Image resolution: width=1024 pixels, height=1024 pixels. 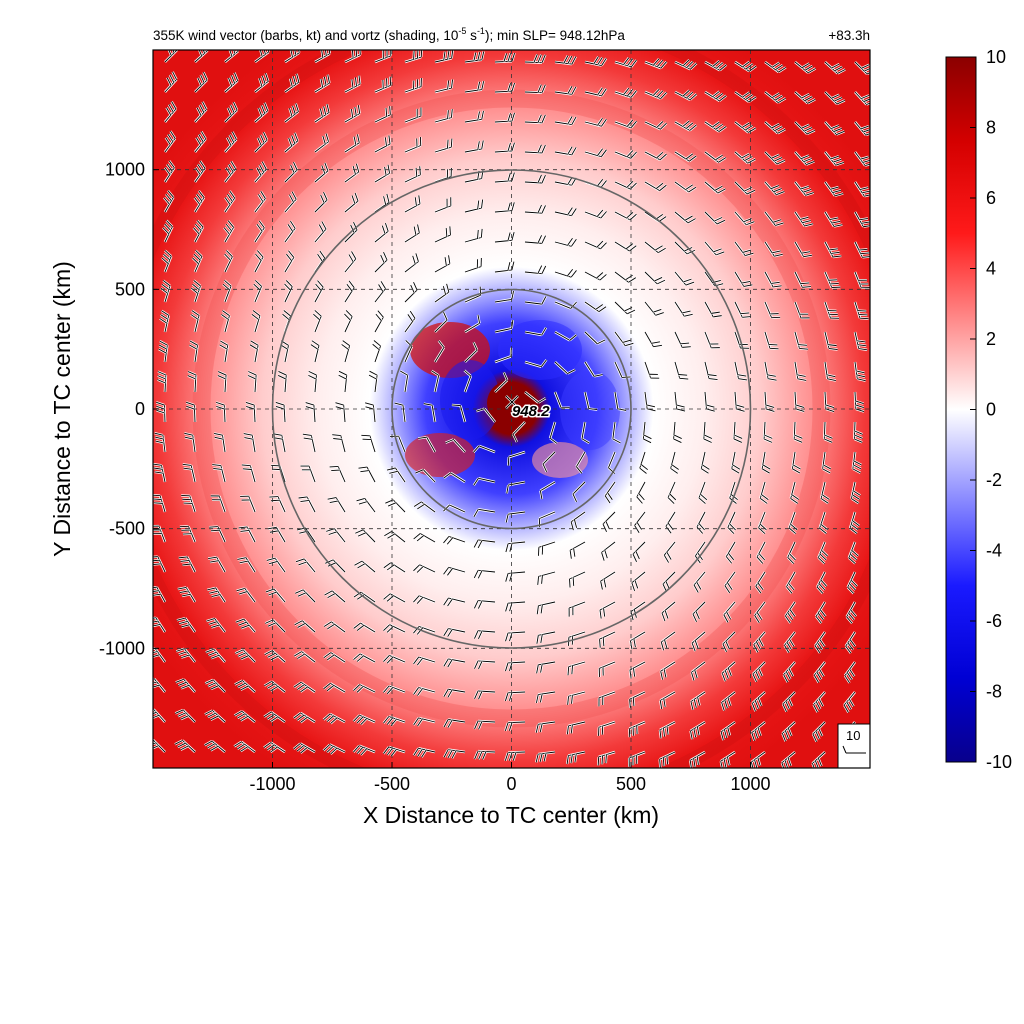 I want to click on negative-vorticity-patch, so click(x=470, y=400).